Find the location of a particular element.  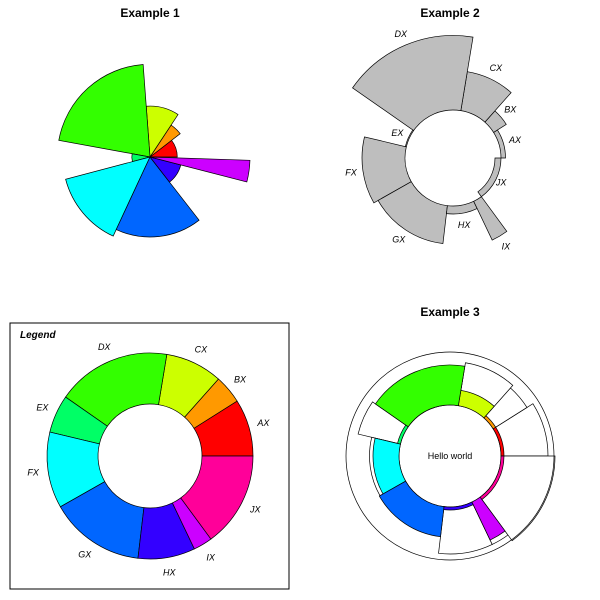

chart-title: Example 1 is located at coordinates (150, 13).